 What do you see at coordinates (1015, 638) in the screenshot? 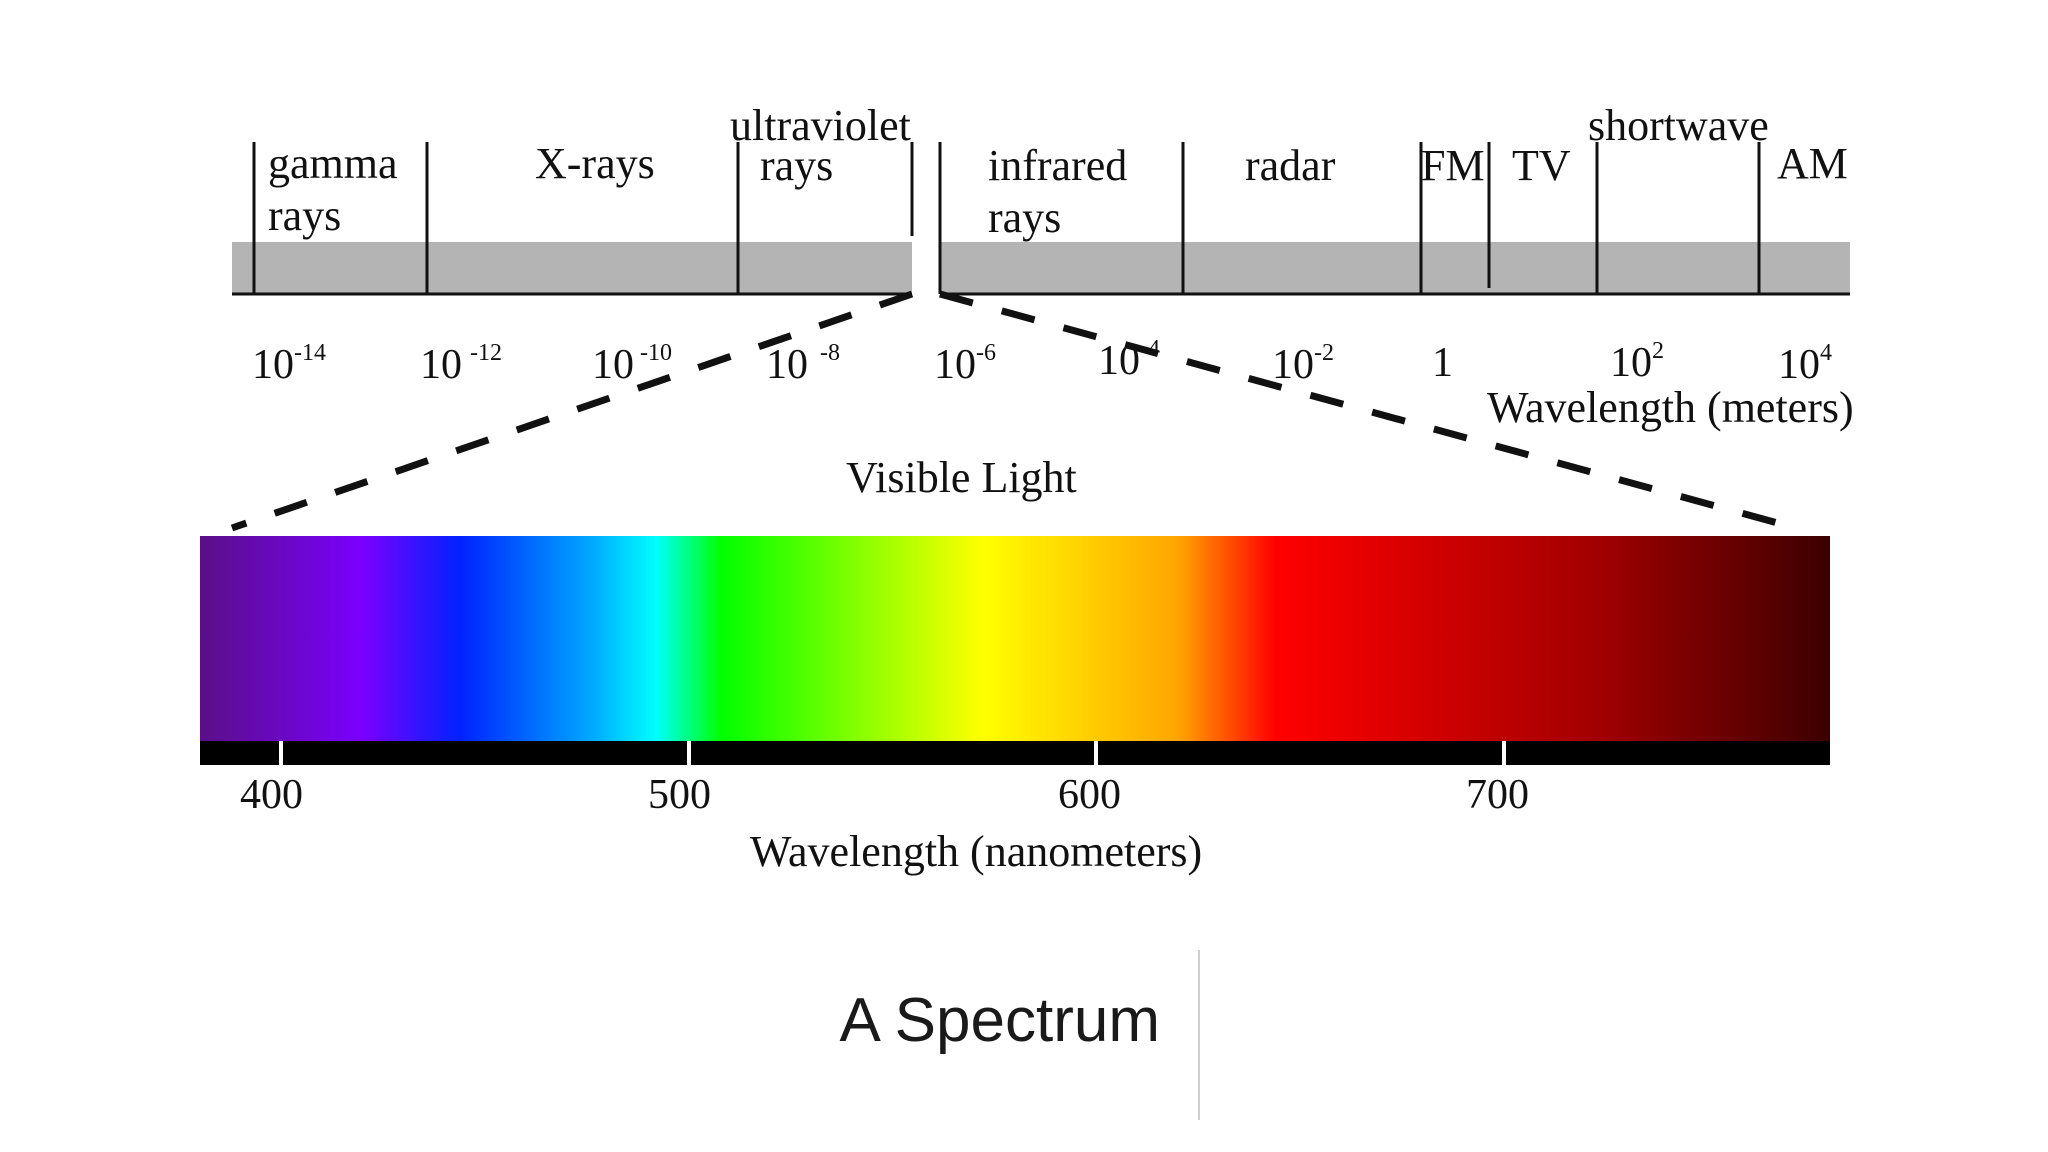
I see `visible-spectrum-bar` at bounding box center [1015, 638].